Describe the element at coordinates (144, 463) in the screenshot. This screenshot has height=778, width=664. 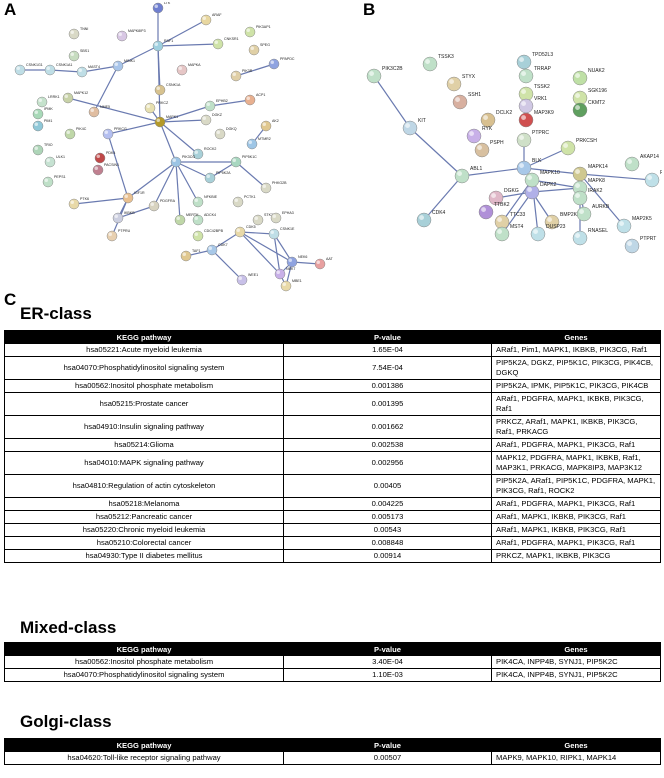
I see `pathway-cell: hsa04010:MAPK signaling pathway` at that location.